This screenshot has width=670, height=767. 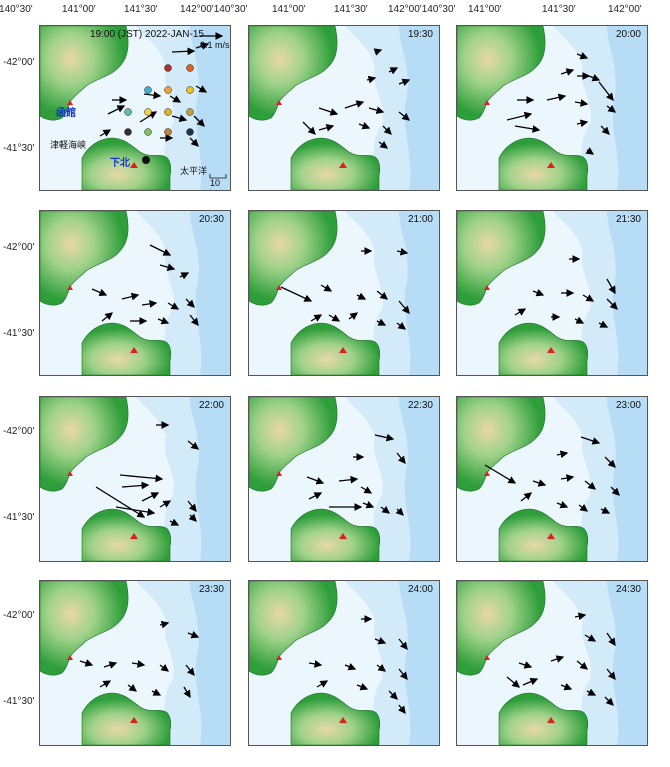 I want to click on longitude-tick-label: 141°00', so click(x=79, y=9).